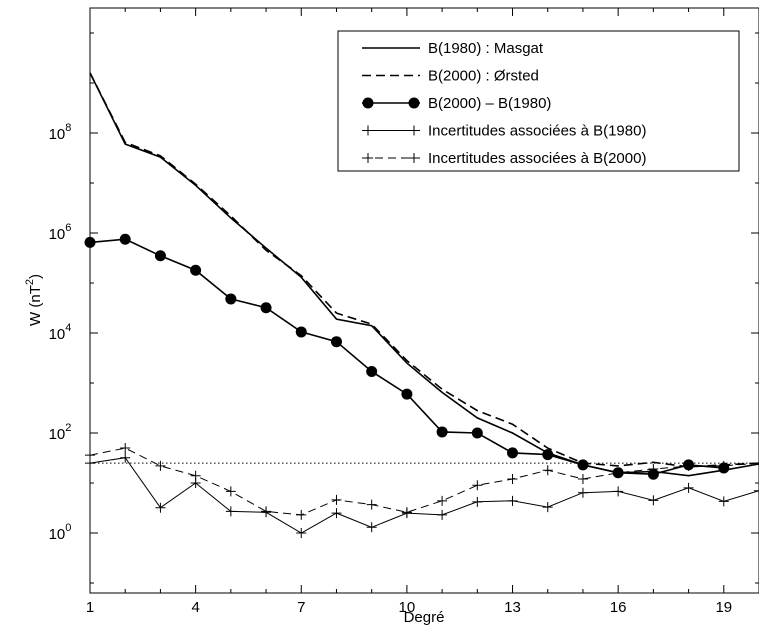  What do you see at coordinates (301, 607) in the screenshot?
I see `x-tick-label: 7` at bounding box center [301, 607].